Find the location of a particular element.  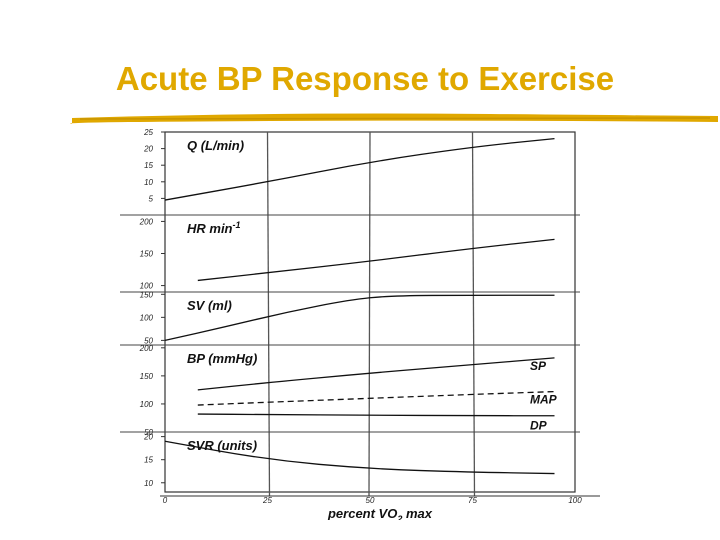

panel-label-sv: SV (ml) is located at coordinates (209, 305).